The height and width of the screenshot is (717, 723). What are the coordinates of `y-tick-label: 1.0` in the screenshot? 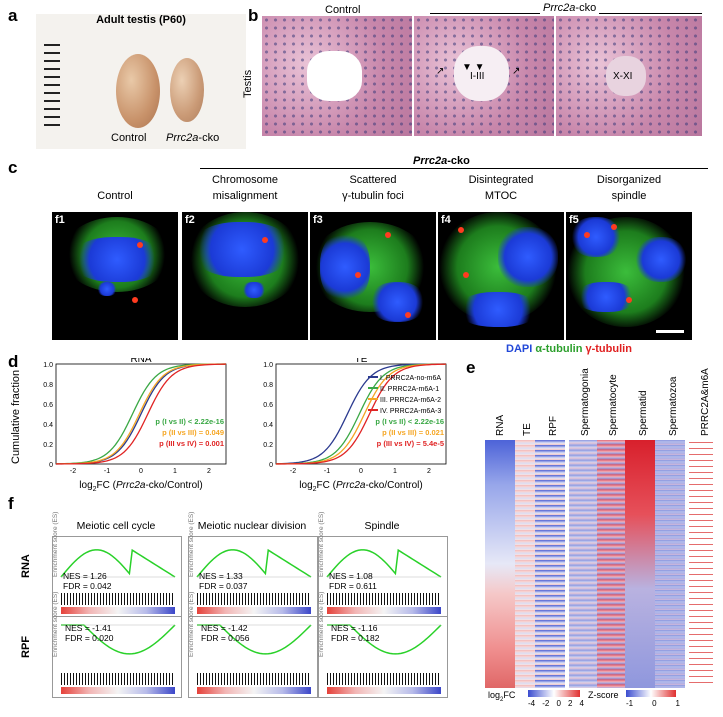 It's located at (48, 365).